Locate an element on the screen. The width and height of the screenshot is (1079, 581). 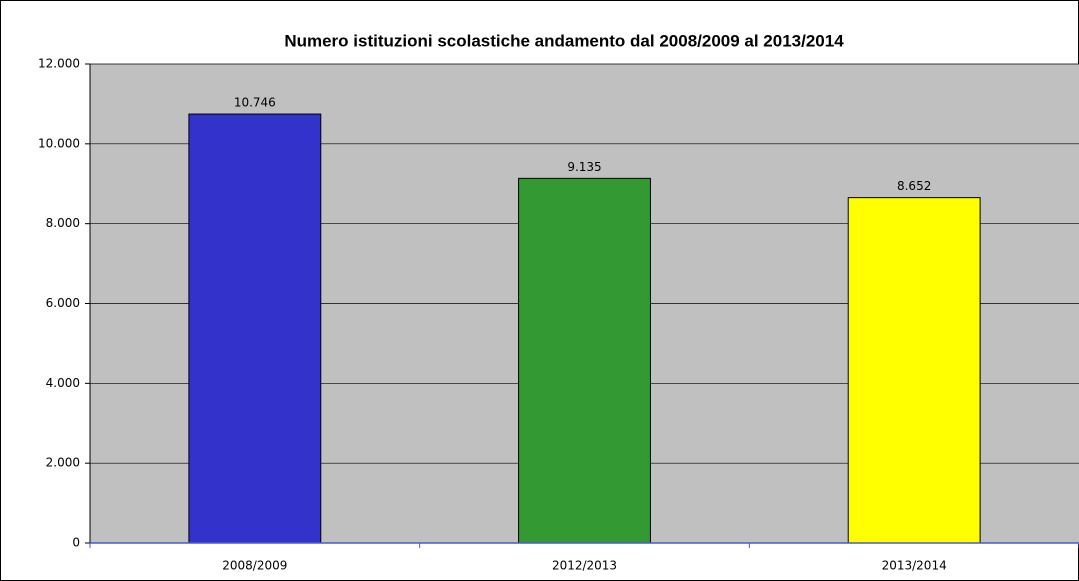
x-tick-label: 2013/2014 is located at coordinates (914, 566).